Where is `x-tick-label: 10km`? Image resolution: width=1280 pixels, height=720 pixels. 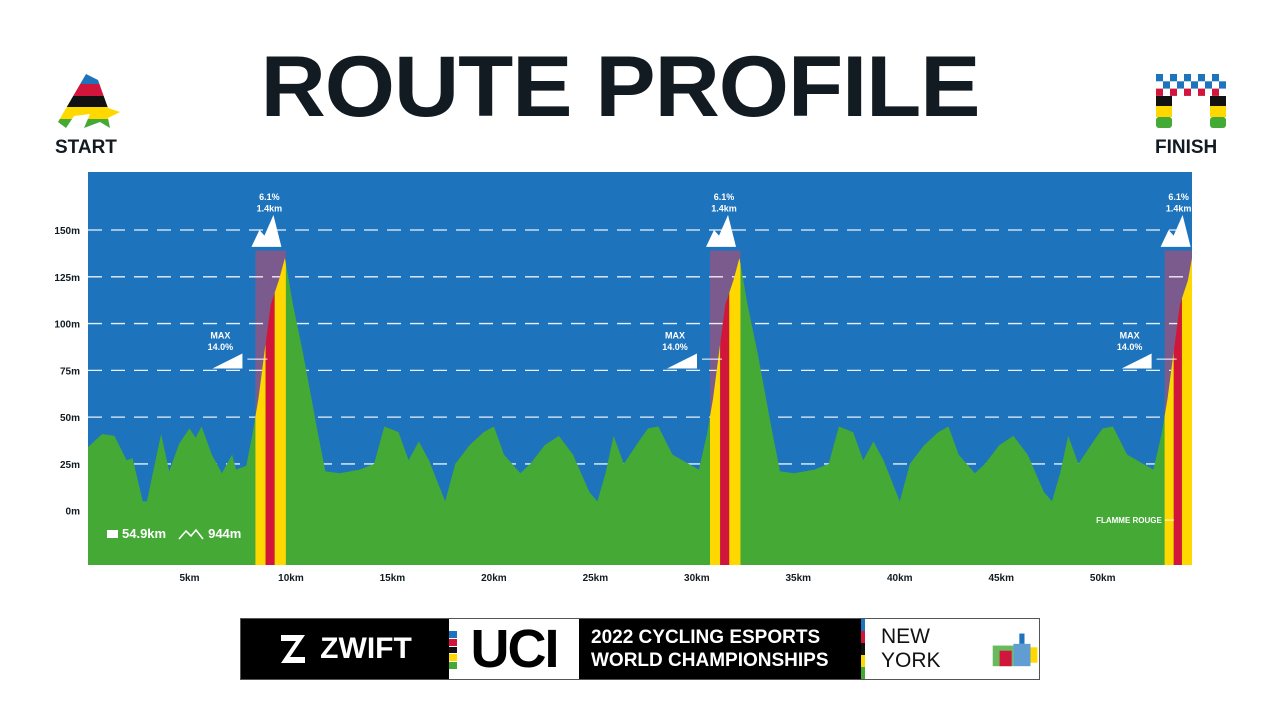 x-tick-label: 10km is located at coordinates (291, 578).